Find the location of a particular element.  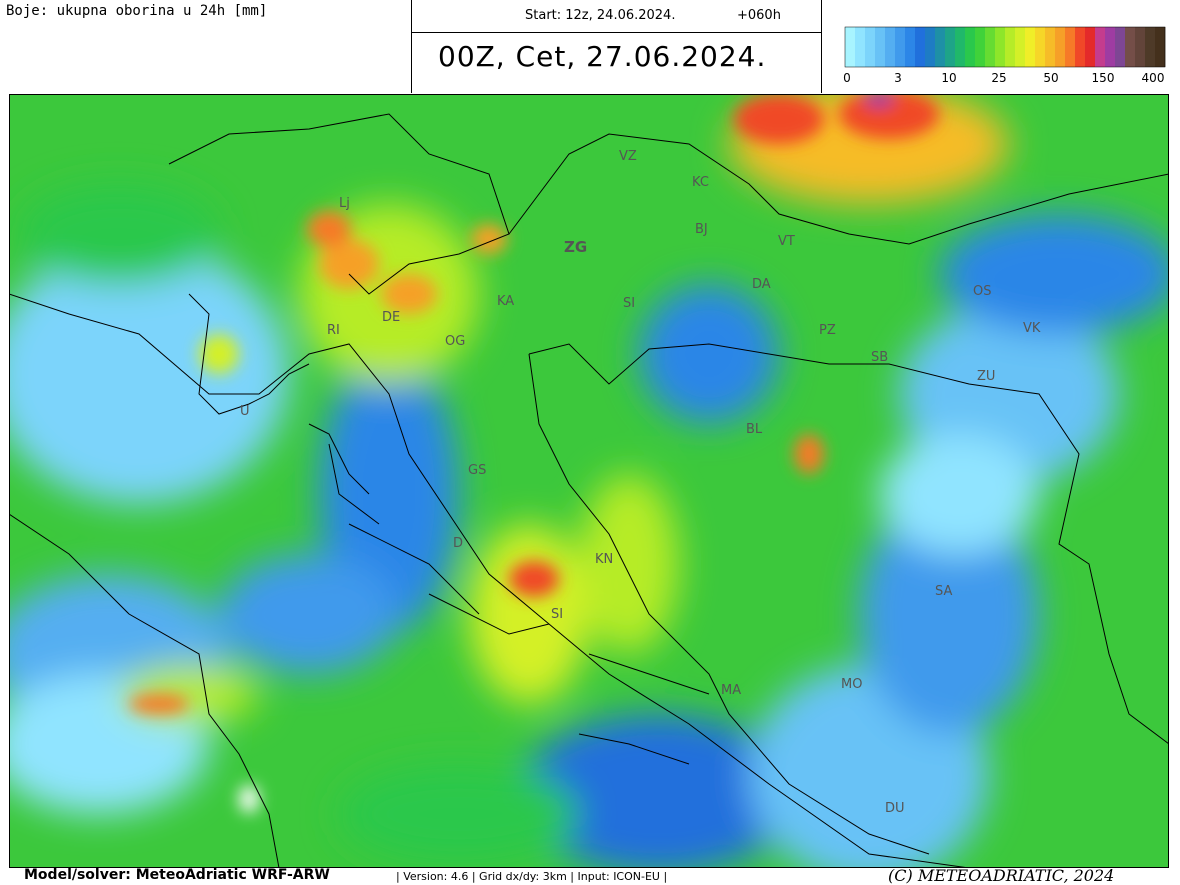

place-label: KN is located at coordinates (604, 559).